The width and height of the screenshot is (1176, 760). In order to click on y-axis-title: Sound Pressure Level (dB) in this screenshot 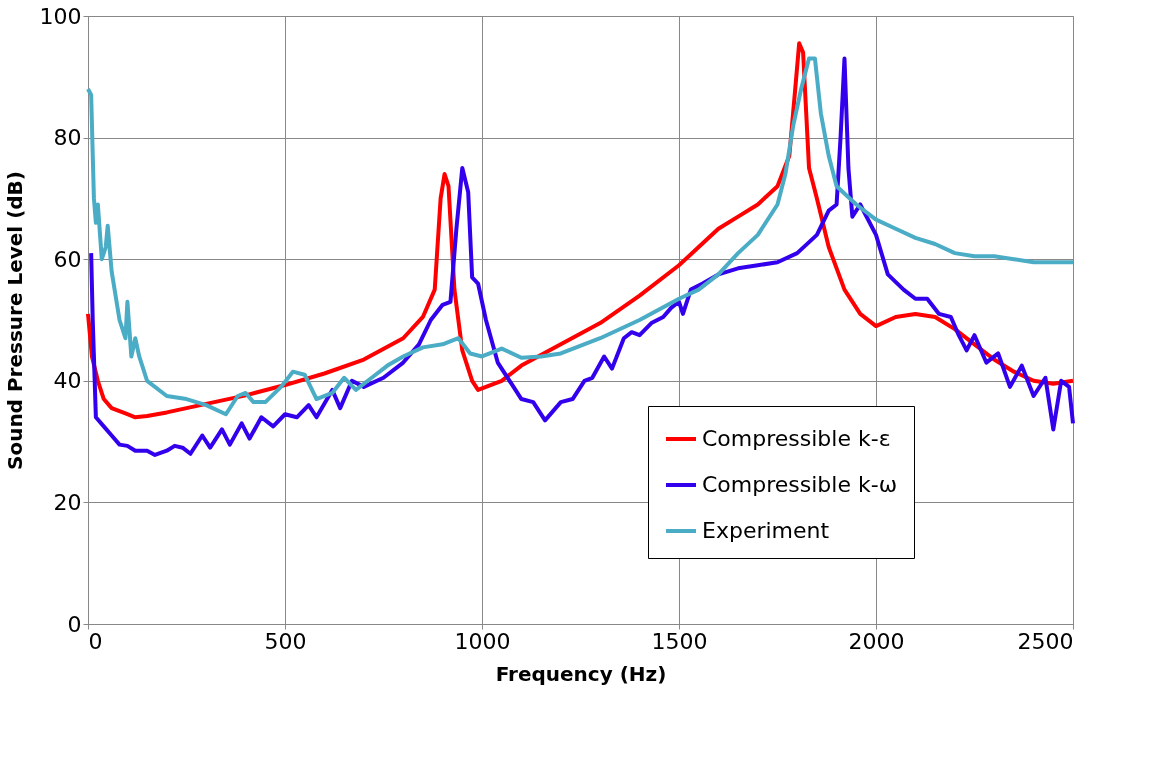, I will do `click(14, 320)`.